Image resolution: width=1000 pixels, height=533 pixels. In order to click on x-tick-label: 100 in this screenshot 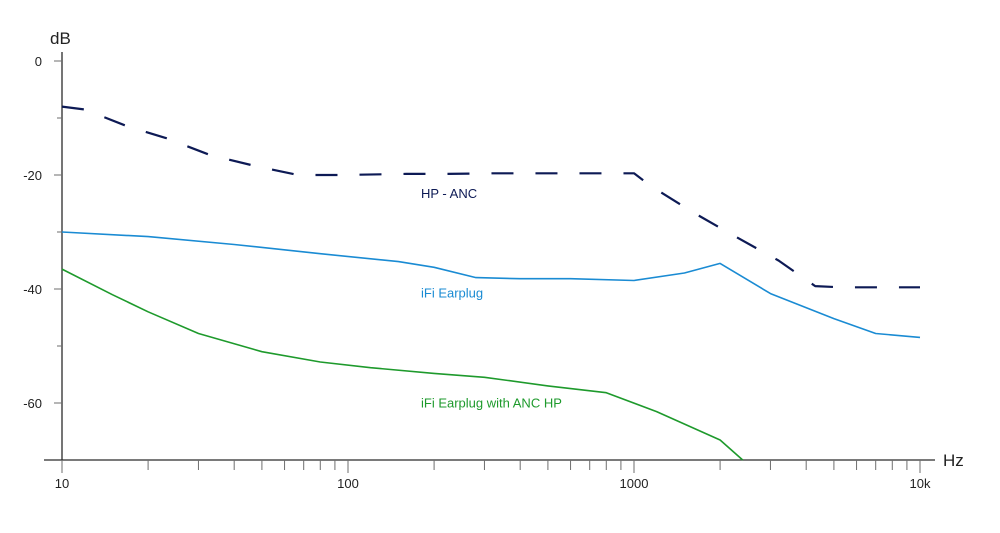, I will do `click(348, 483)`.